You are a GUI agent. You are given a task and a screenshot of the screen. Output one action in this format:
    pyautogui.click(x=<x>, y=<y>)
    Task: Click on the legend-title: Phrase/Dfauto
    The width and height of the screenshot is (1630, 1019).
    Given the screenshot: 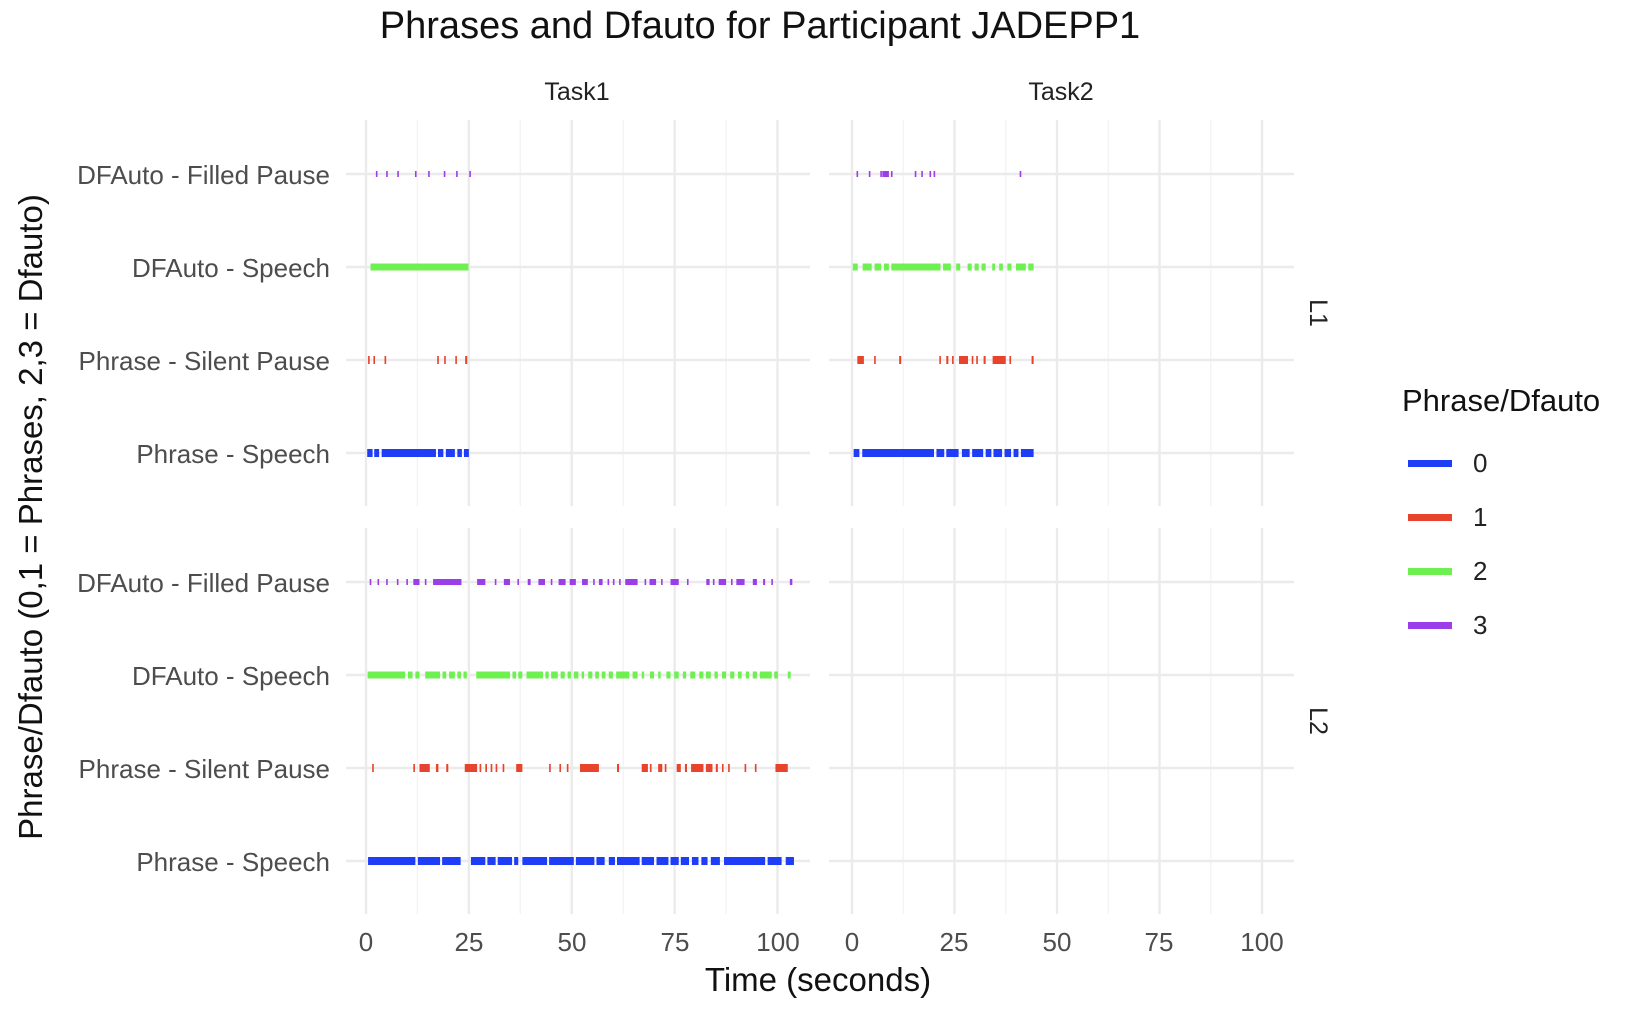 What is the action you would take?
    pyautogui.click(x=1501, y=400)
    